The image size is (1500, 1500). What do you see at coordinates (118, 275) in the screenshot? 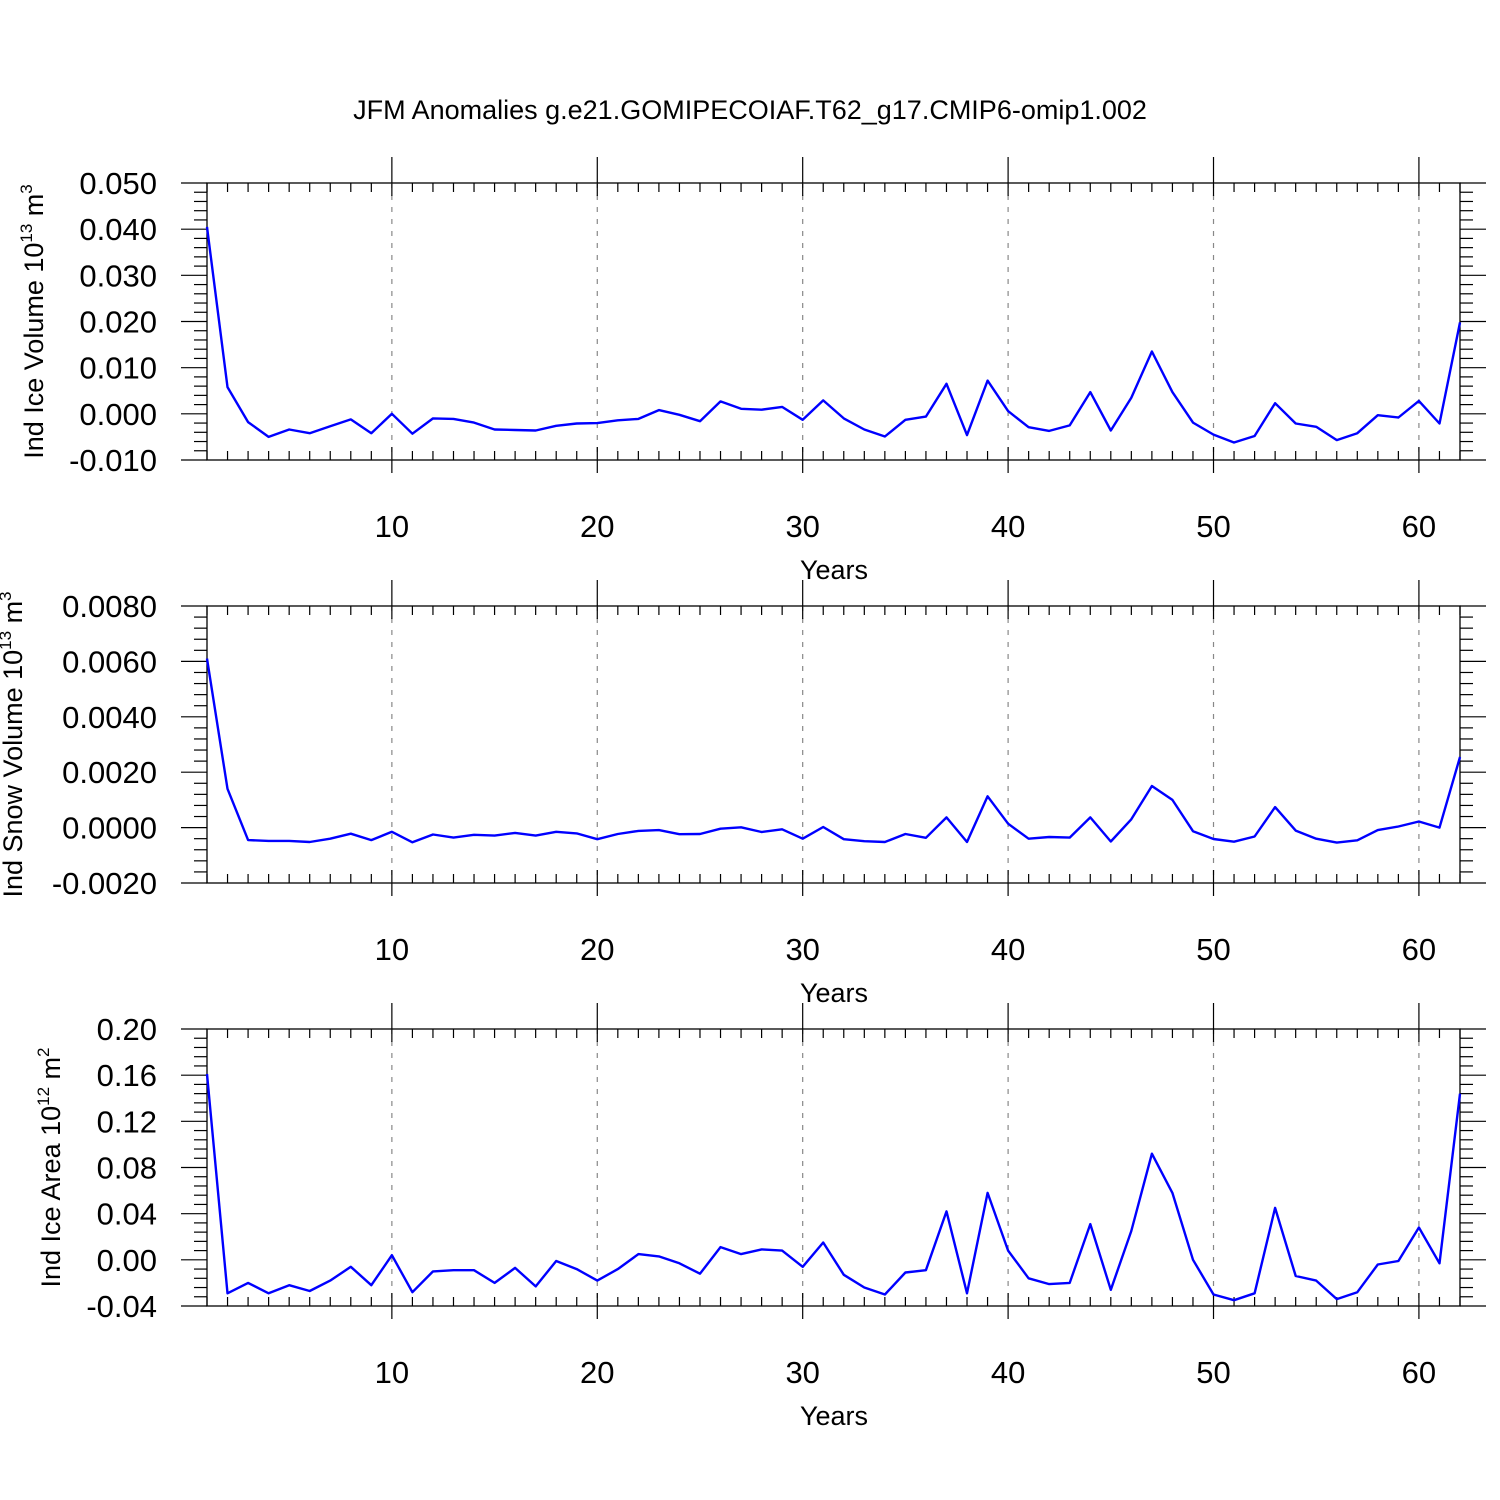
I see `y-tick-label: 0.030` at bounding box center [118, 275].